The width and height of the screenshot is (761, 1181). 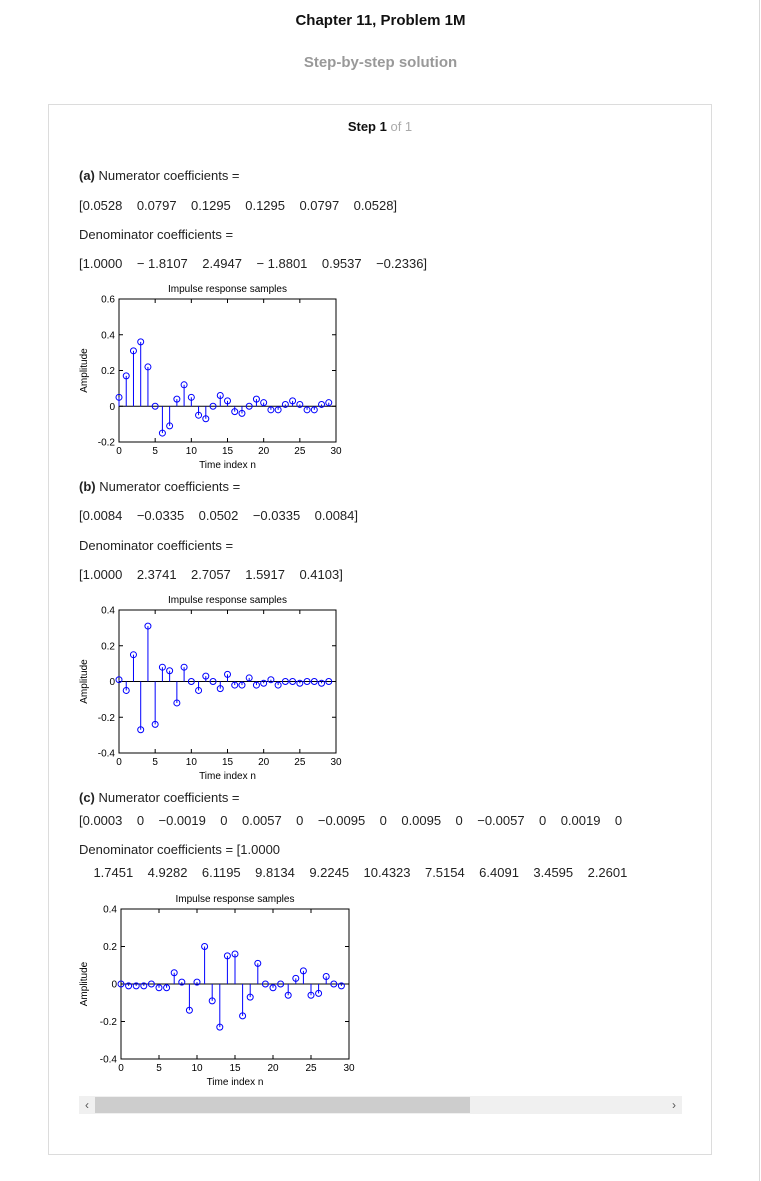 I want to click on page-right-border, so click(x=759, y=590).